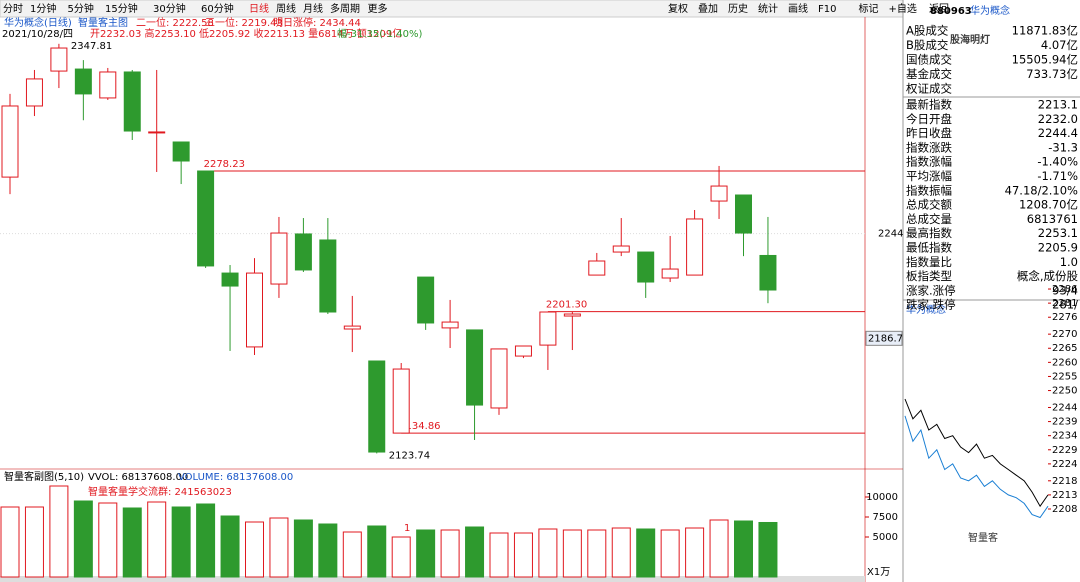 The height and width of the screenshot is (582, 1080). Describe the element at coordinates (43, 8) in the screenshot. I see `tab: 1分钟` at that location.